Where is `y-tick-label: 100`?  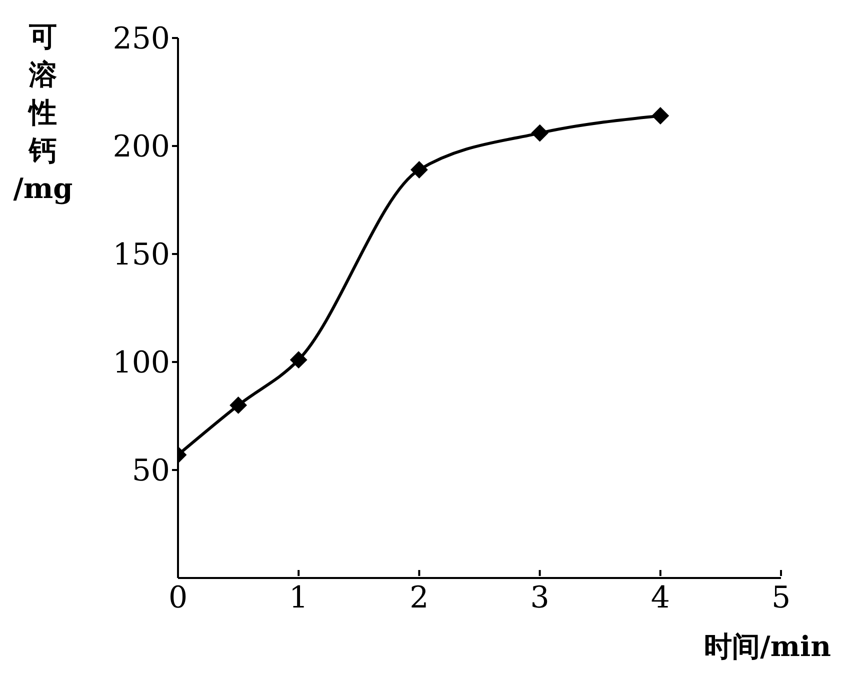 y-tick-label: 100 is located at coordinates (141, 363).